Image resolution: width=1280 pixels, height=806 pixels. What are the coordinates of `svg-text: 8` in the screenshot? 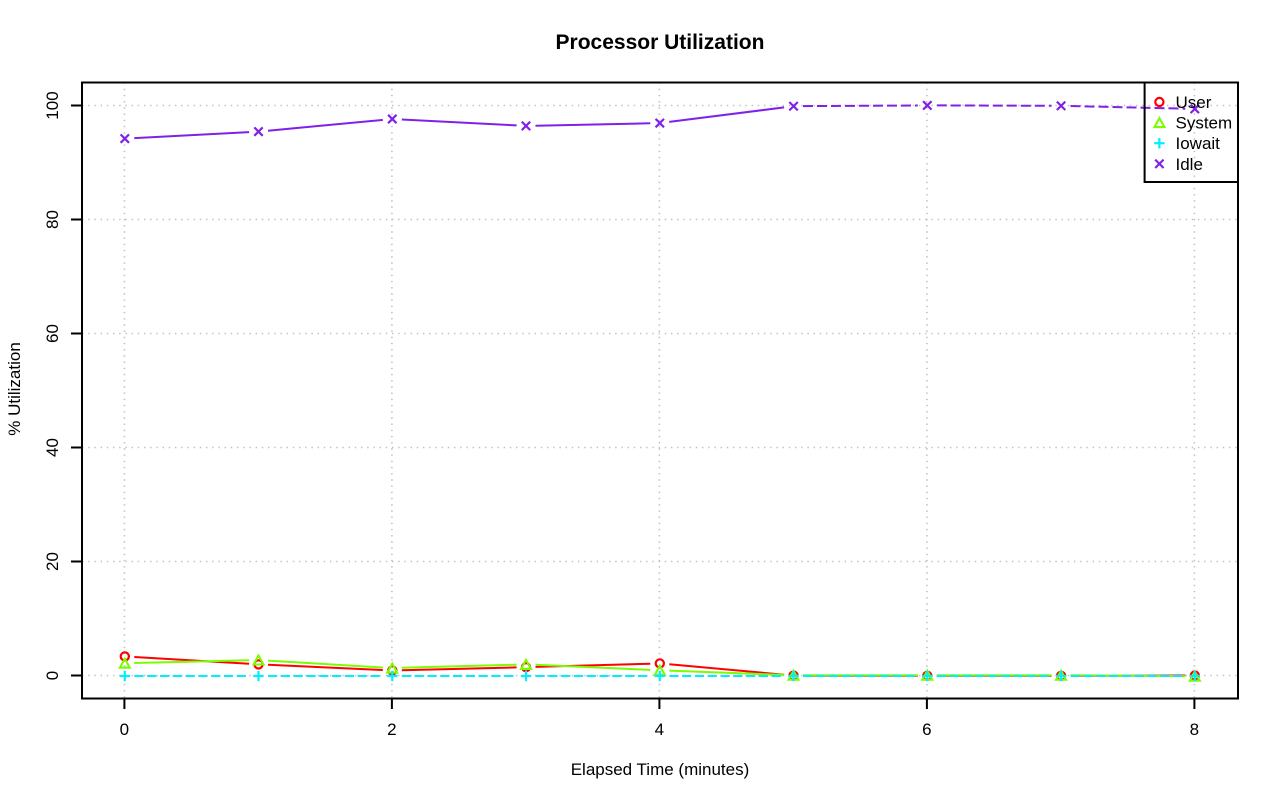 It's located at (1194, 729).